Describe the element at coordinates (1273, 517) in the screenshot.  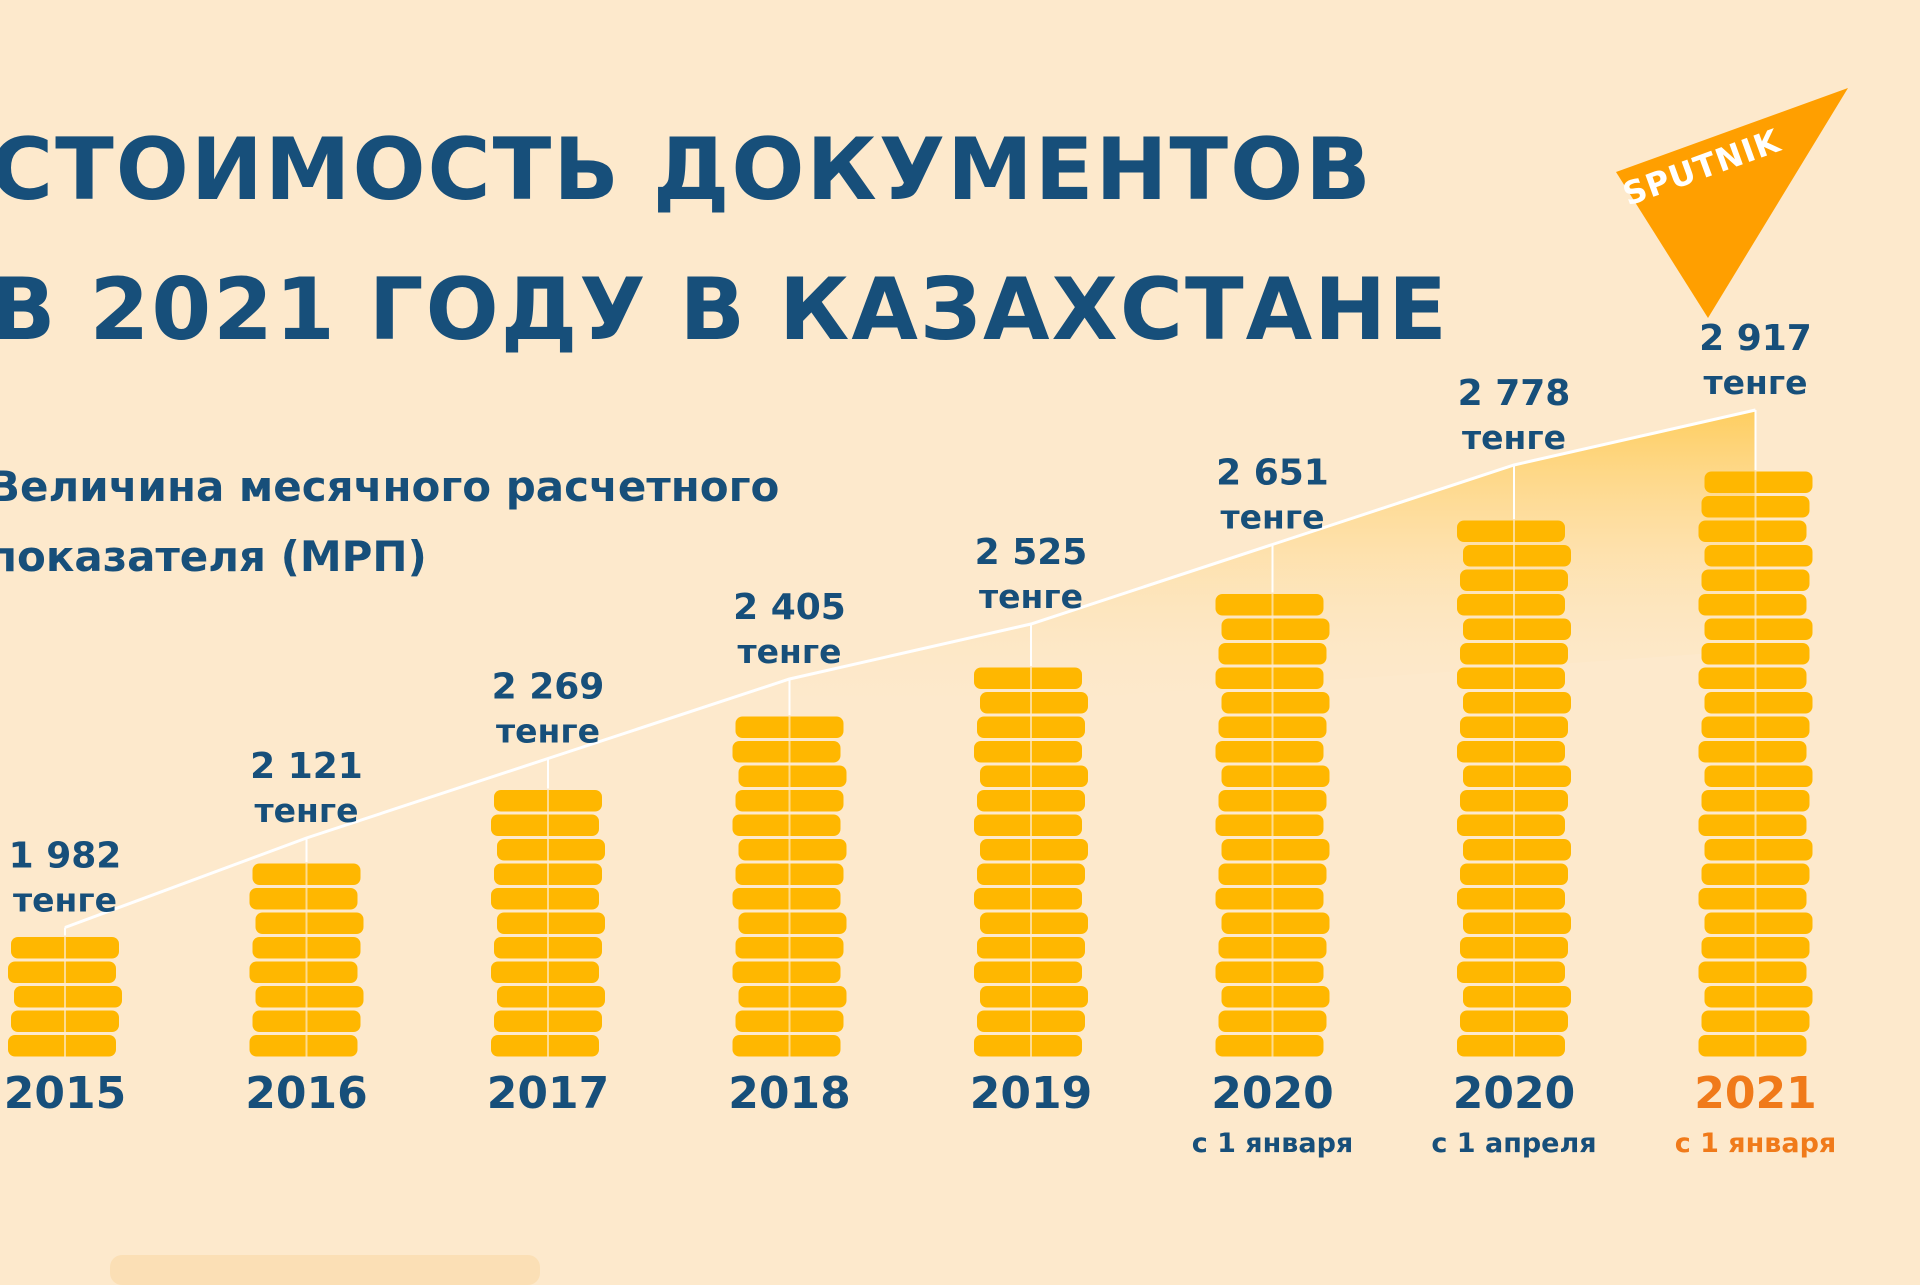
I see `unit-label-5: тенге` at that location.